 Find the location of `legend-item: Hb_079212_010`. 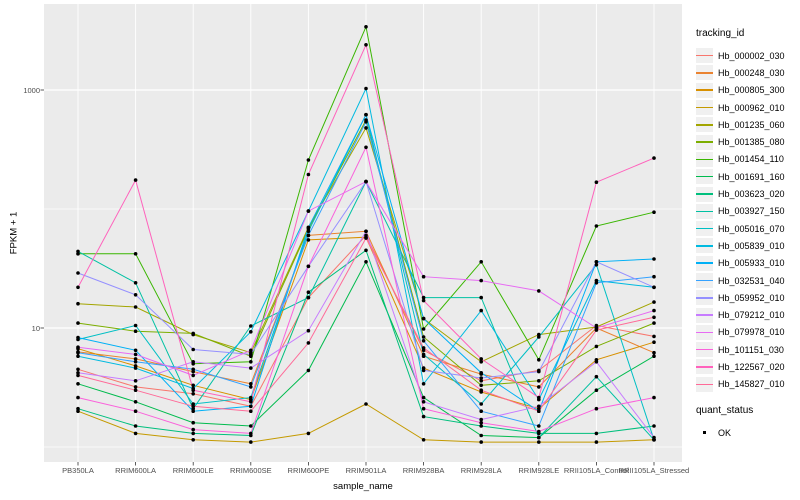

legend-item: Hb_079212_010 is located at coordinates (748, 314).